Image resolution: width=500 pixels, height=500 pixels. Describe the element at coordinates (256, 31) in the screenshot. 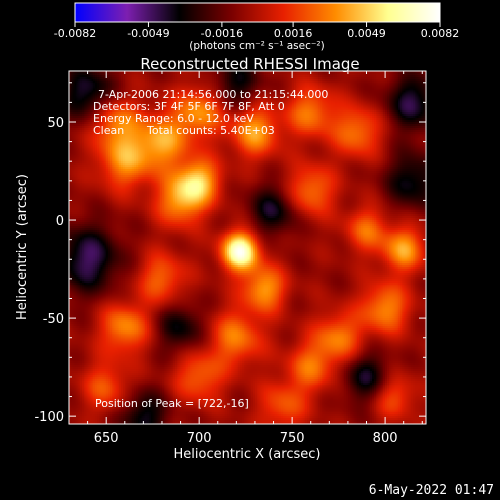

I see `colorbar-ticks: -0.0082 -0.0049 -0.0016 0.0016 0.0049 0.0082` at that location.